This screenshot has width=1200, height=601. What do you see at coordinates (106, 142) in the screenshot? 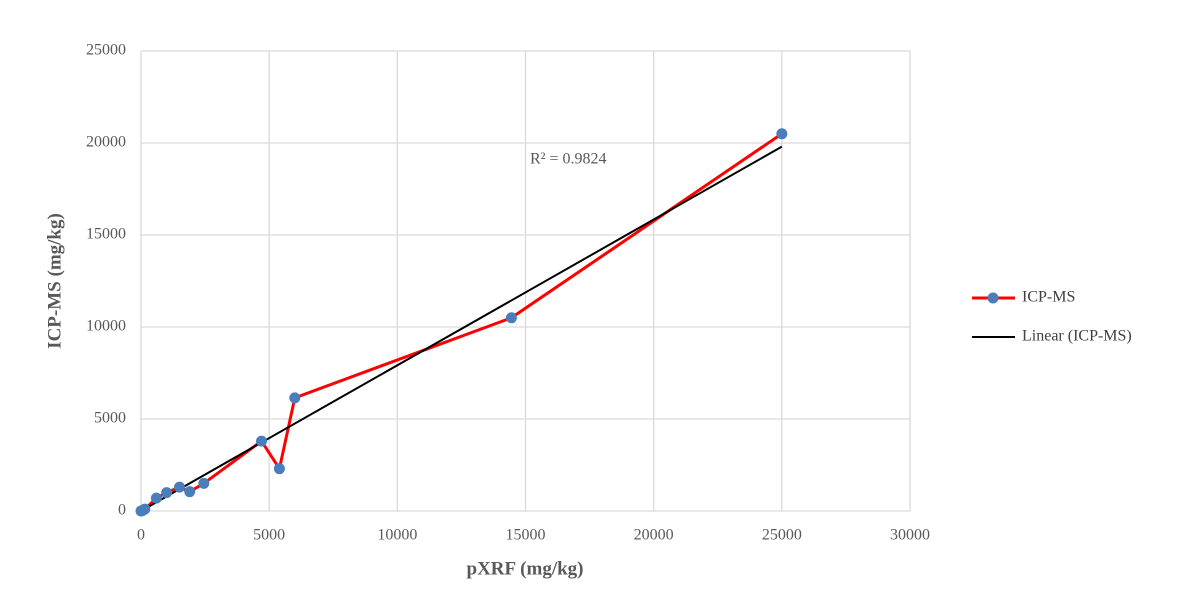
I see `y-tick-label: 20000` at bounding box center [106, 142].